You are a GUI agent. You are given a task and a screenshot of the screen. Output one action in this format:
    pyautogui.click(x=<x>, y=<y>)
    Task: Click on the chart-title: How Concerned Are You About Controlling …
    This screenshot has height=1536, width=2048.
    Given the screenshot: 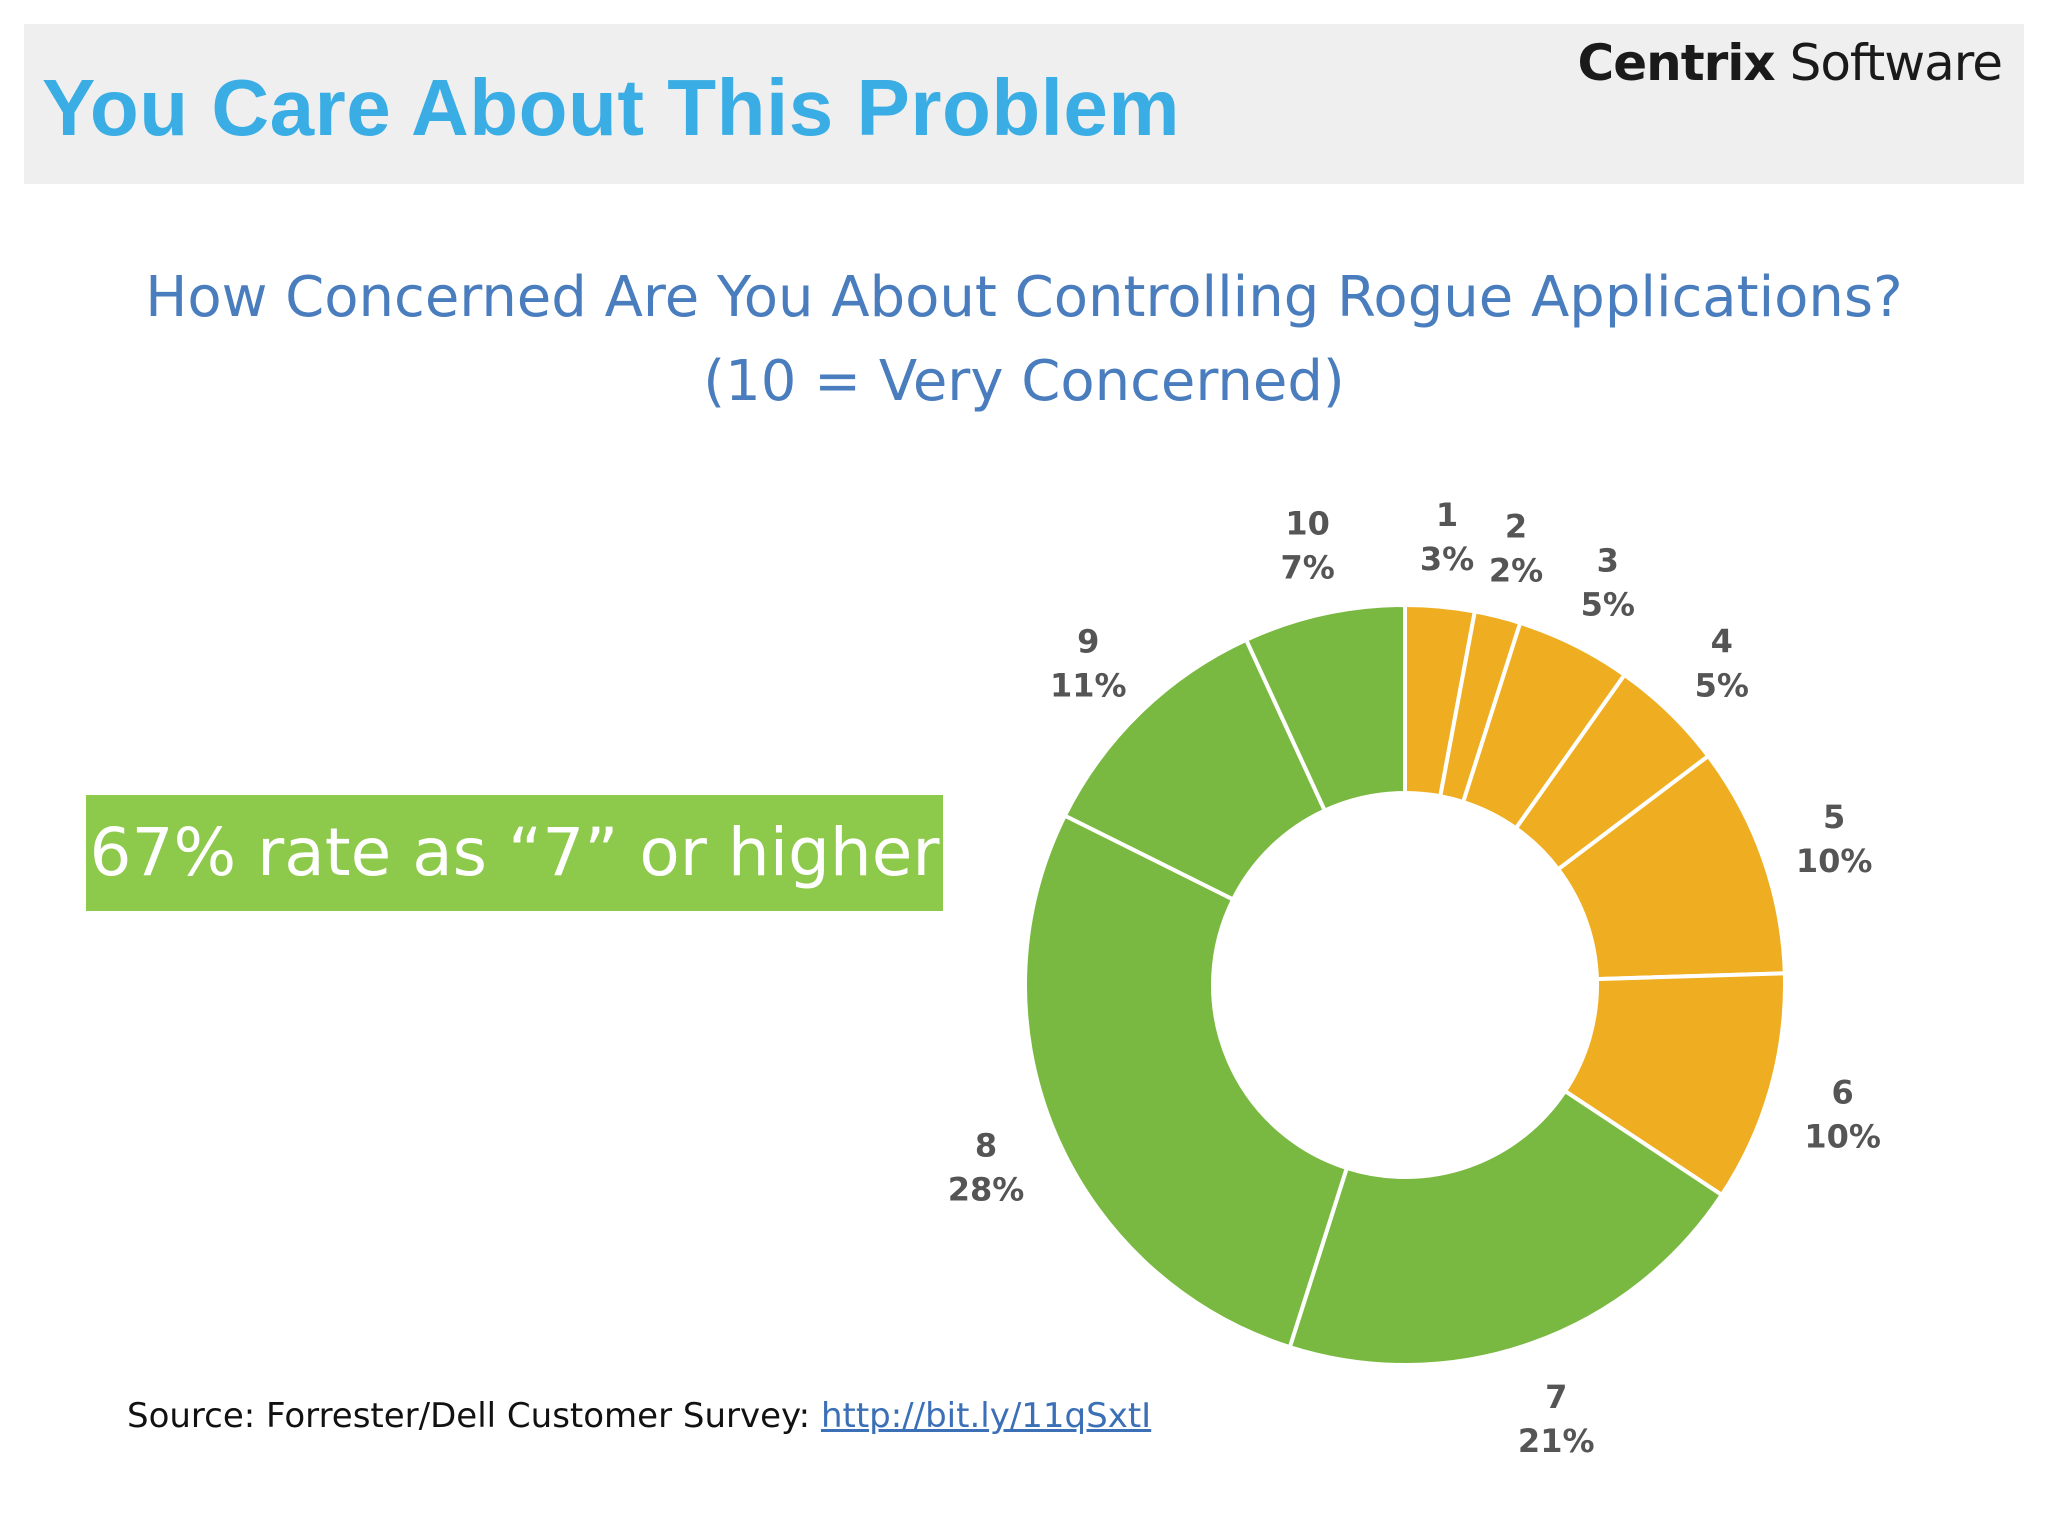 What is the action you would take?
    pyautogui.click(x=1024, y=297)
    